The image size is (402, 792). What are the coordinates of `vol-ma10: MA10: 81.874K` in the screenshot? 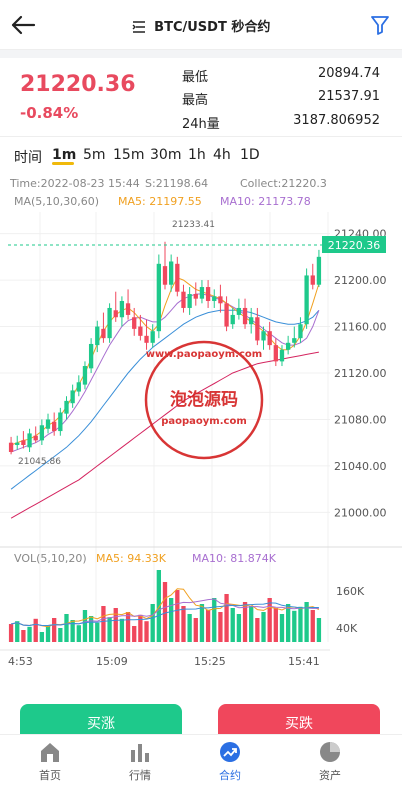 It's located at (234, 558).